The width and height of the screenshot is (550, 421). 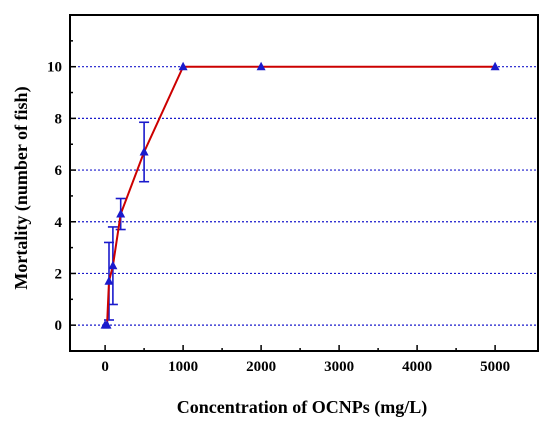 I want to click on y-tick-label: 2, so click(x=59, y=274).